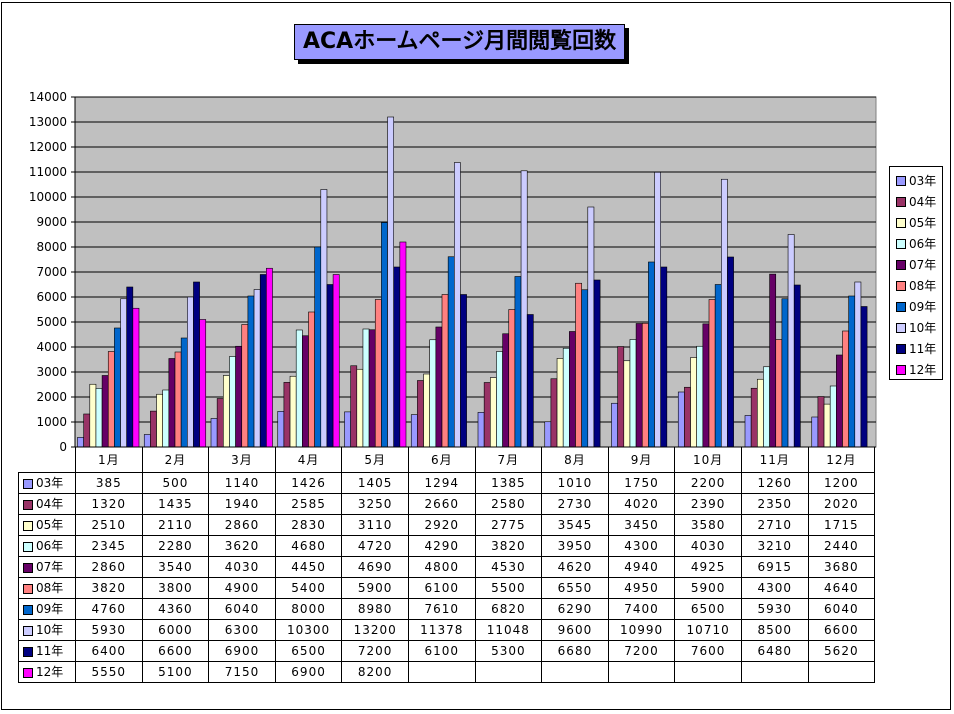  What do you see at coordinates (923, 286) in the screenshot?
I see `legend-label: 08年` at bounding box center [923, 286].